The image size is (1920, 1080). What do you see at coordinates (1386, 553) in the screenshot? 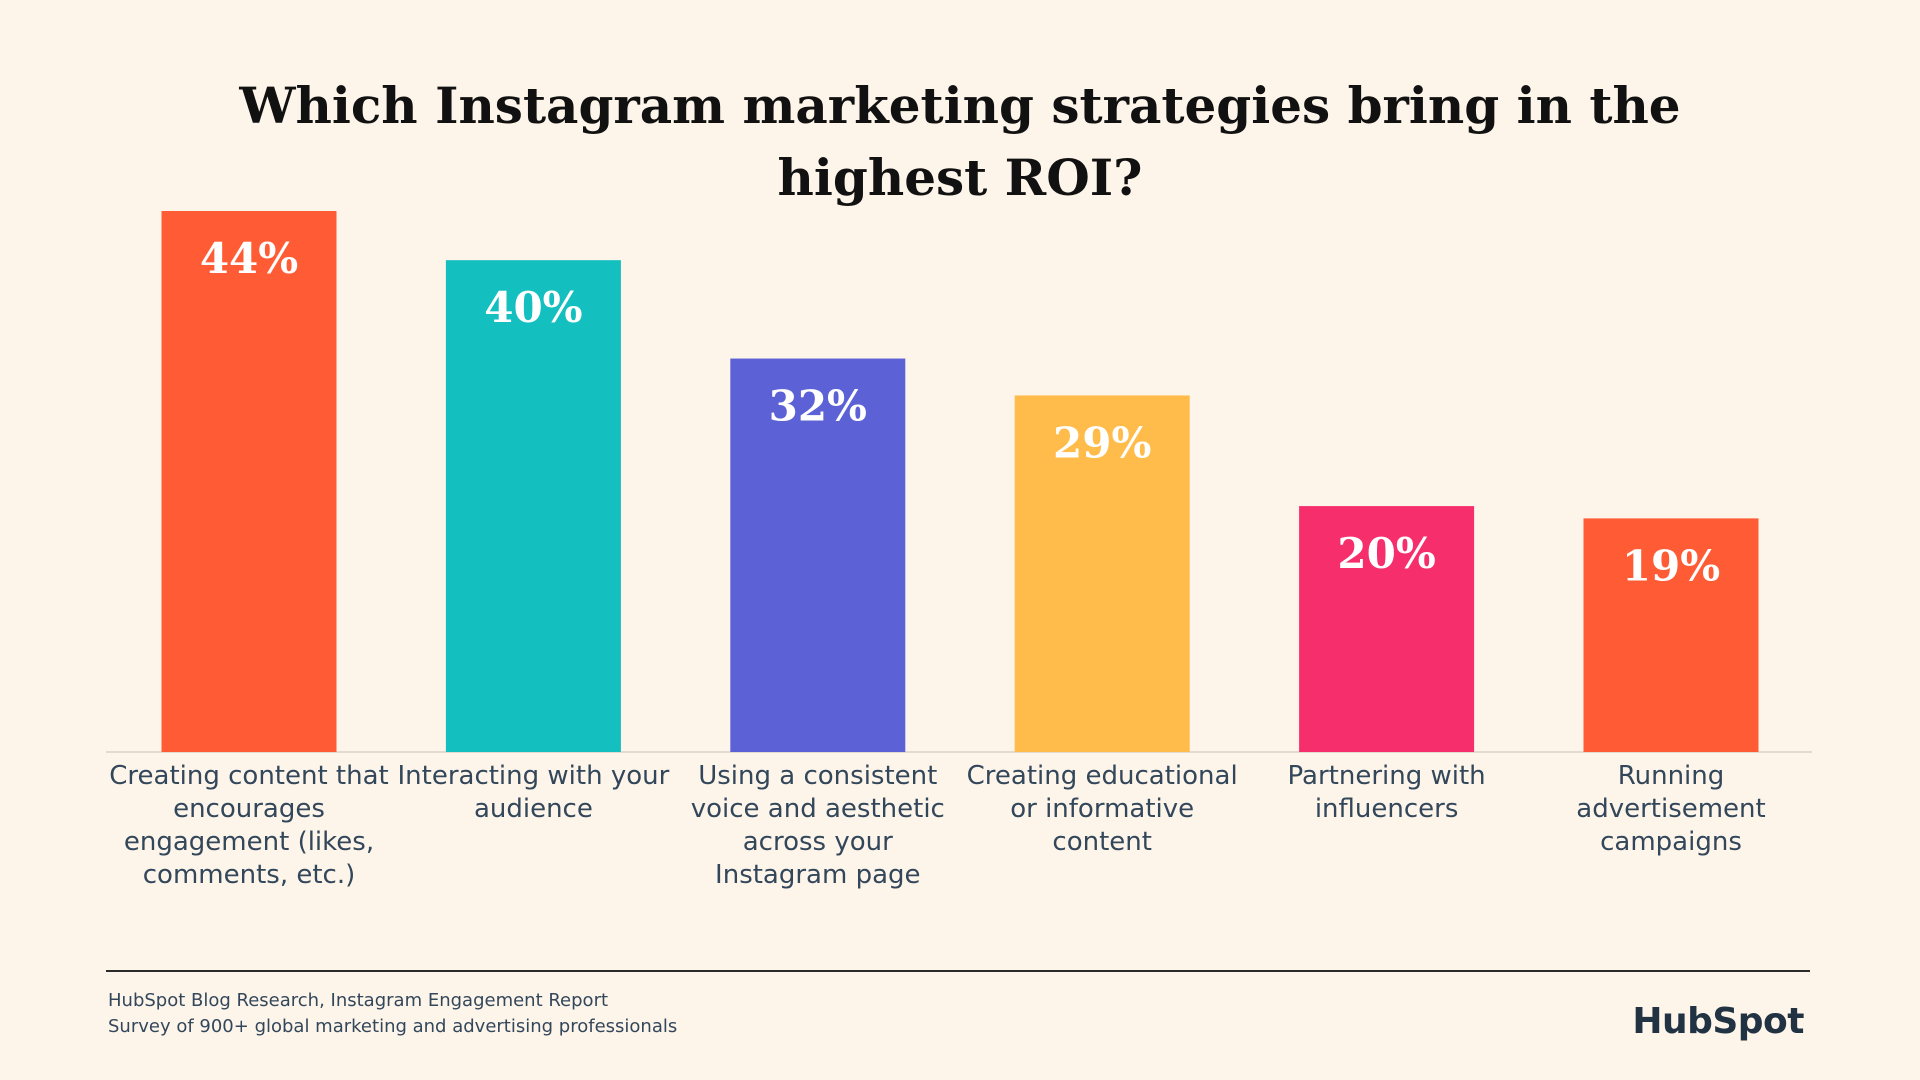
I see `bar-value-label: 20%` at bounding box center [1386, 553].